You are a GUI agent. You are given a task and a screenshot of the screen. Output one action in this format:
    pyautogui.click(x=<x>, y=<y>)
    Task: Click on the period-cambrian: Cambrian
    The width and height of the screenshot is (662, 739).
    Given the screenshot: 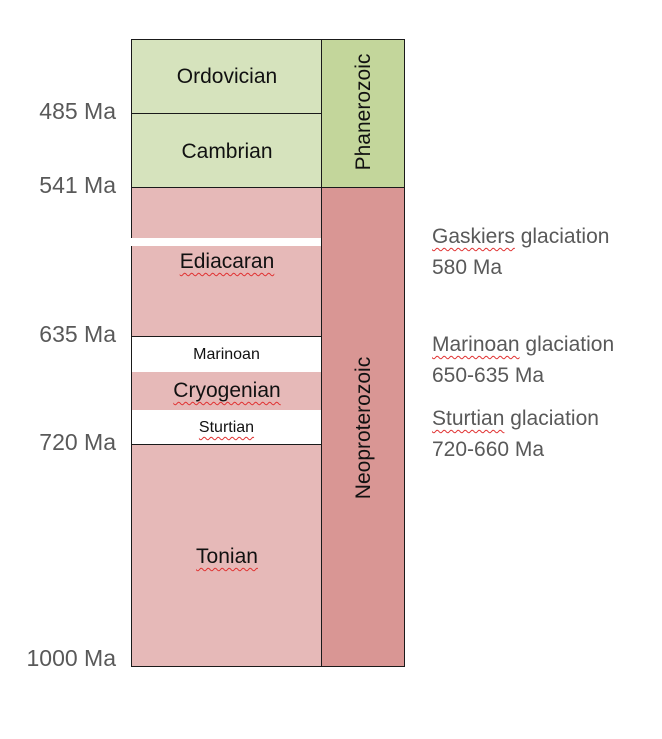 What is the action you would take?
    pyautogui.click(x=227, y=150)
    